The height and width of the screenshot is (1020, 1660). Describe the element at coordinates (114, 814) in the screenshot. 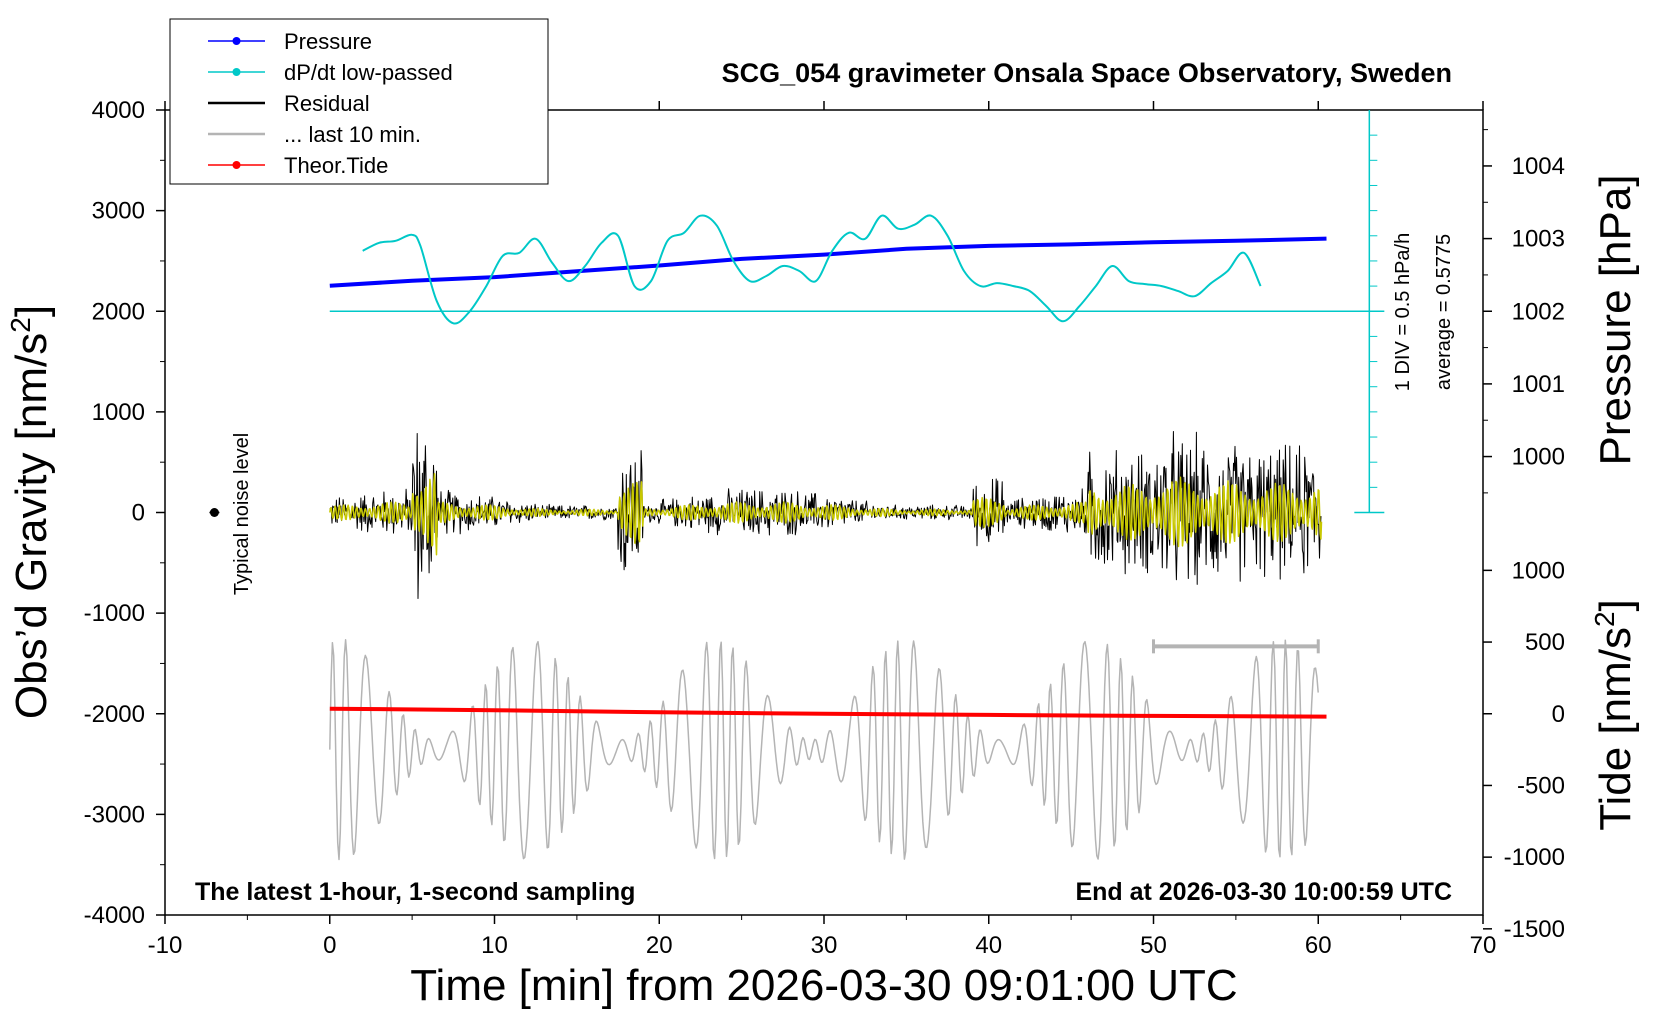

I see `y-tick-label-gravity: -3000` at that location.